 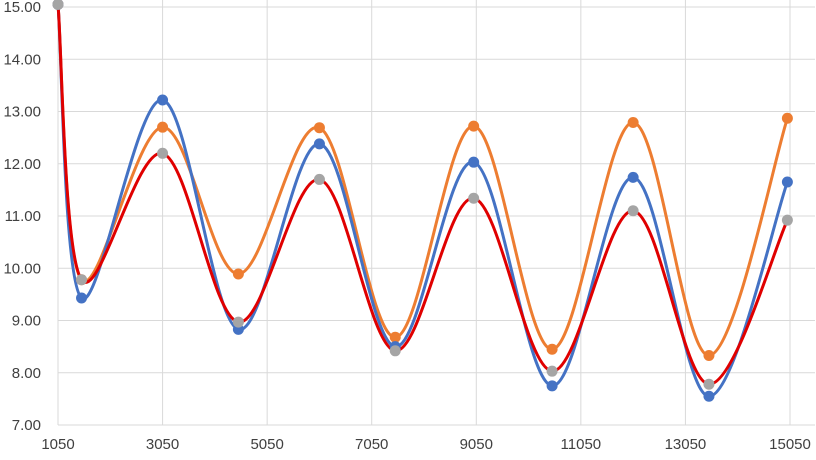 What do you see at coordinates (266, 444) in the screenshot?
I see `x-tick-label: 5050` at bounding box center [266, 444].